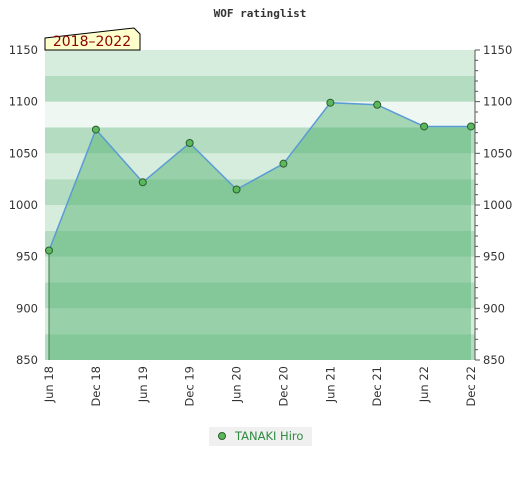 This screenshot has height=480, width=520. What do you see at coordinates (494, 257) in the screenshot?
I see `y-tick-label-right: 950` at bounding box center [494, 257].